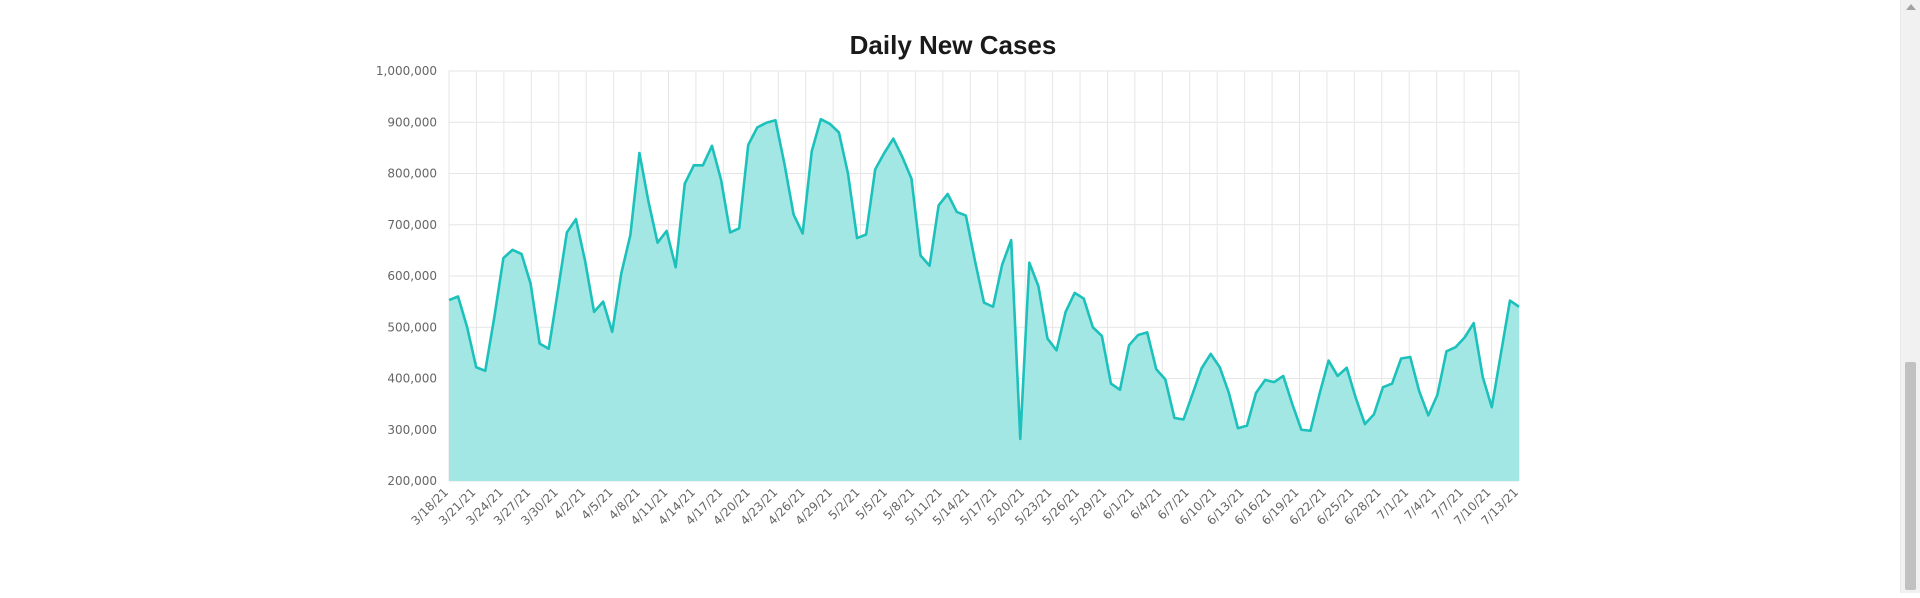  What do you see at coordinates (412, 430) in the screenshot?
I see `y-tick-label: 300,000` at bounding box center [412, 430].